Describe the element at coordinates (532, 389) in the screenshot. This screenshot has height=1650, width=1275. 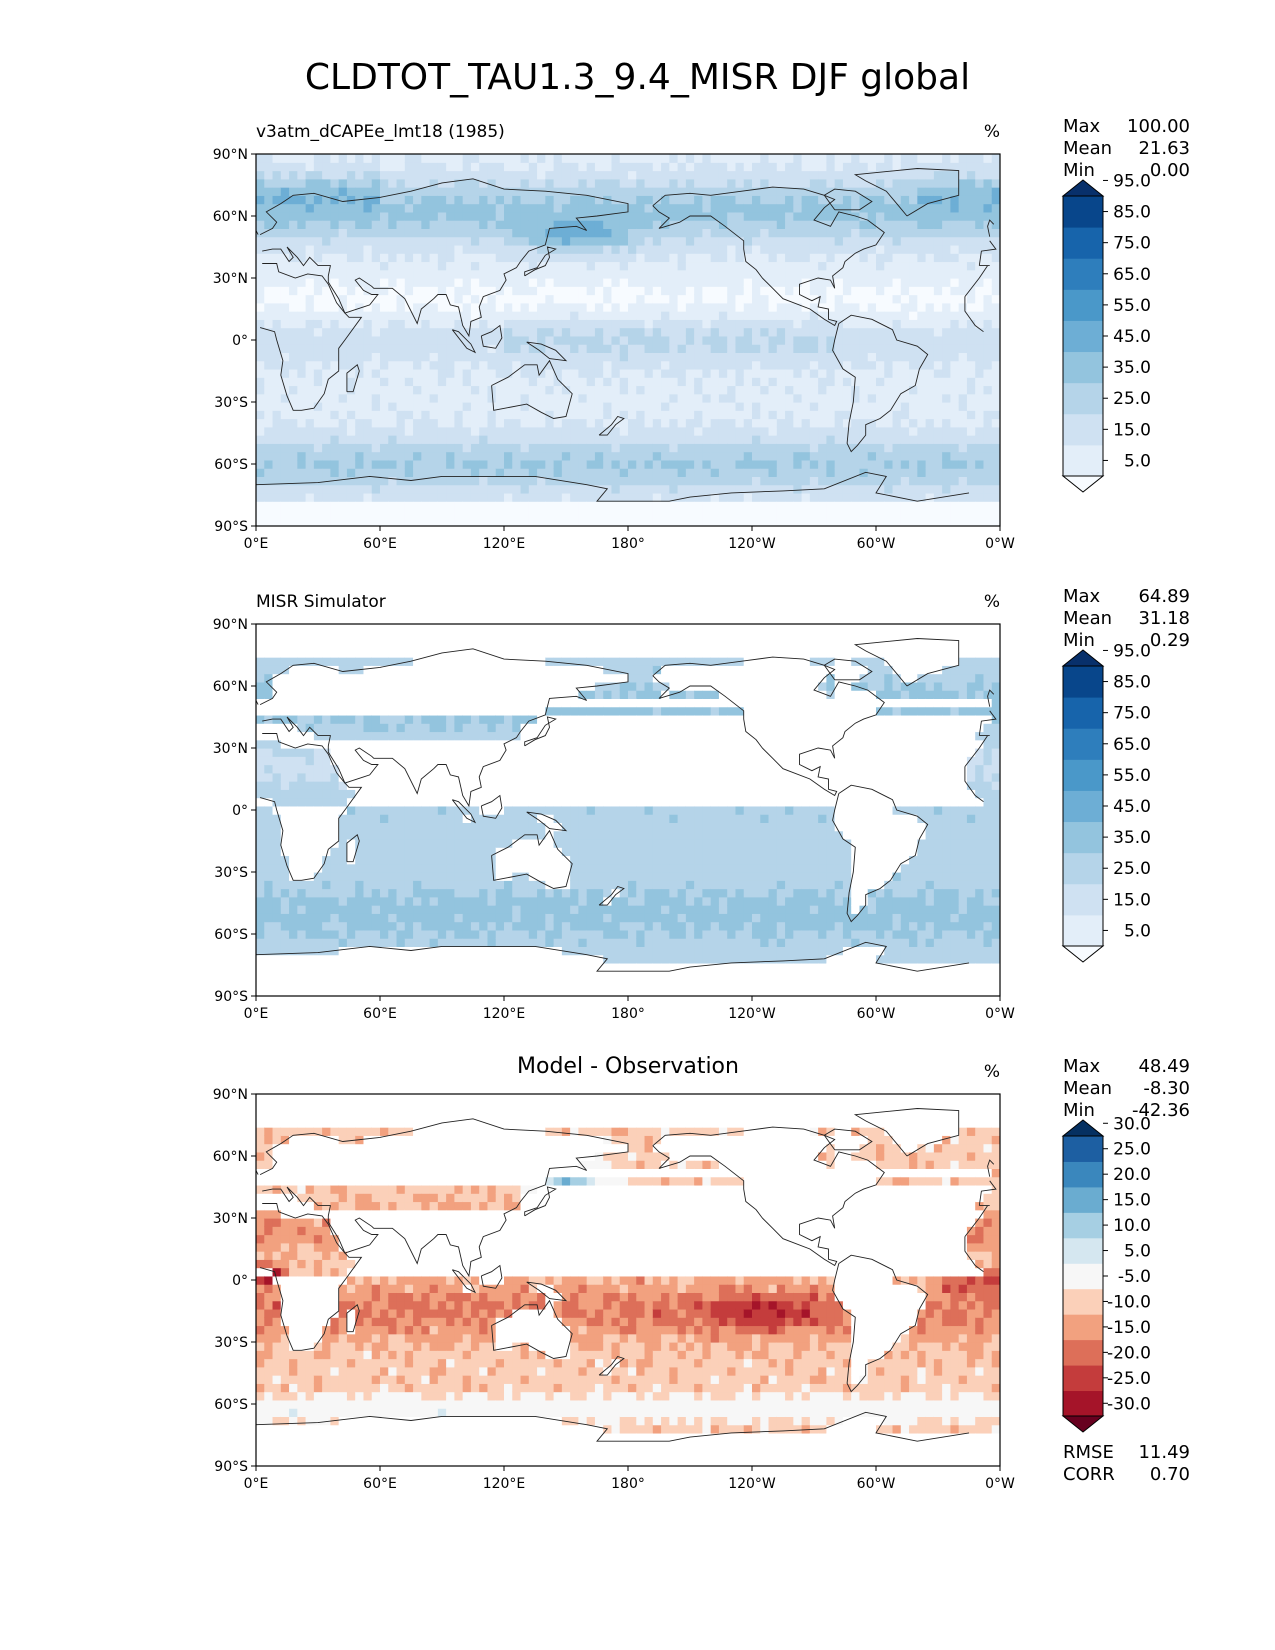
I see `coastline-australia` at that location.